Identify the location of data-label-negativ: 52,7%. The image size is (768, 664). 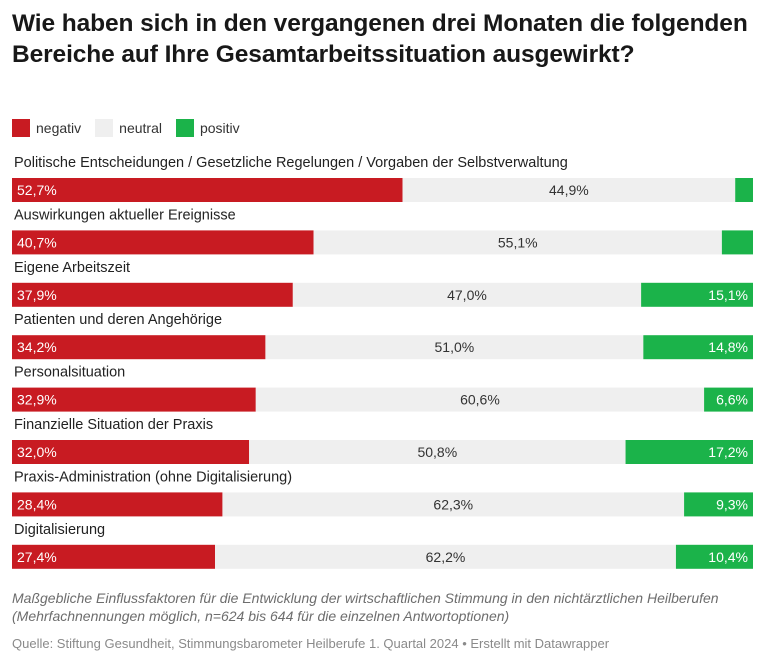
(37, 190).